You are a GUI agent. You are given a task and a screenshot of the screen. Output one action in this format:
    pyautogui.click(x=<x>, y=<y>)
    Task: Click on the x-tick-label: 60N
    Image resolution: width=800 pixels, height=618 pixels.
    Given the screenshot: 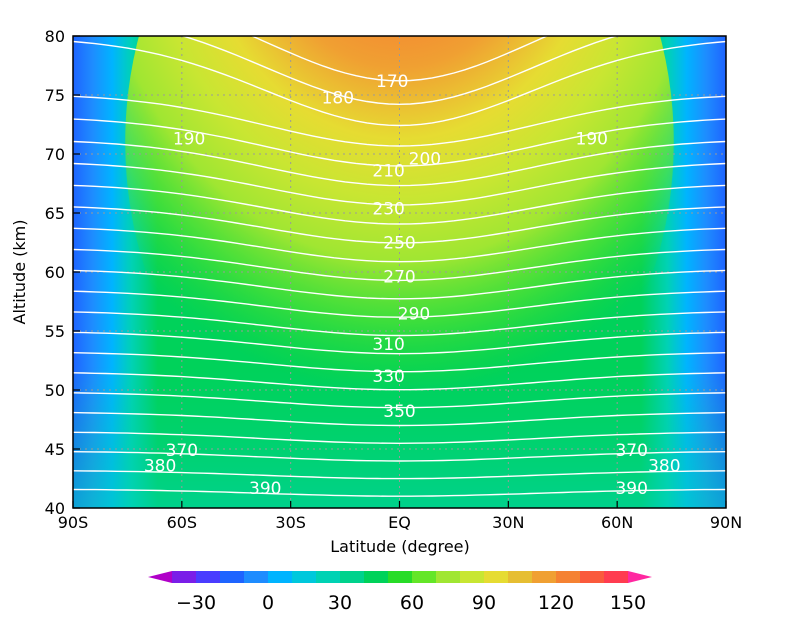 What is the action you would take?
    pyautogui.click(x=617, y=522)
    